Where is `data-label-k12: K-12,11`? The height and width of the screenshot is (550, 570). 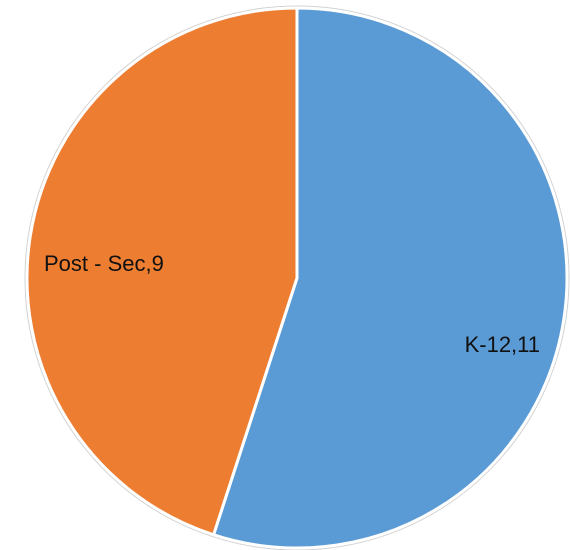
data-label-k12: K-12,11 is located at coordinates (502, 344).